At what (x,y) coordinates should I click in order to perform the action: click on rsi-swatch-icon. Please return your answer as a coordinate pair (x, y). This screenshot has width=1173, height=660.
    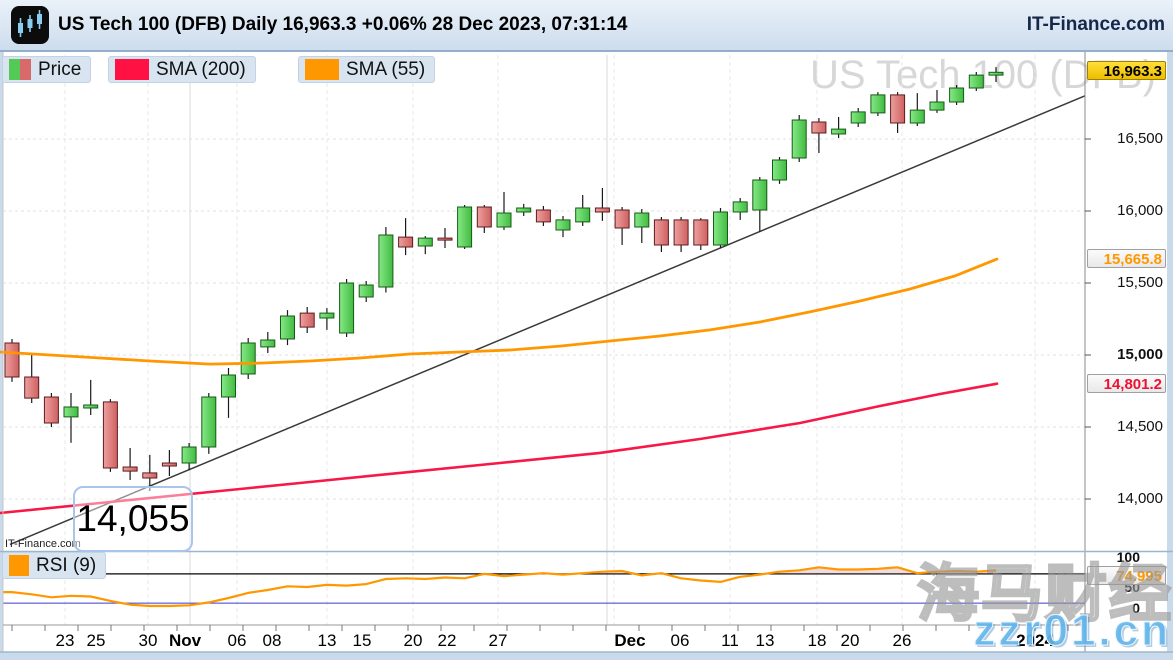
    Looking at the image, I should click on (19, 565).